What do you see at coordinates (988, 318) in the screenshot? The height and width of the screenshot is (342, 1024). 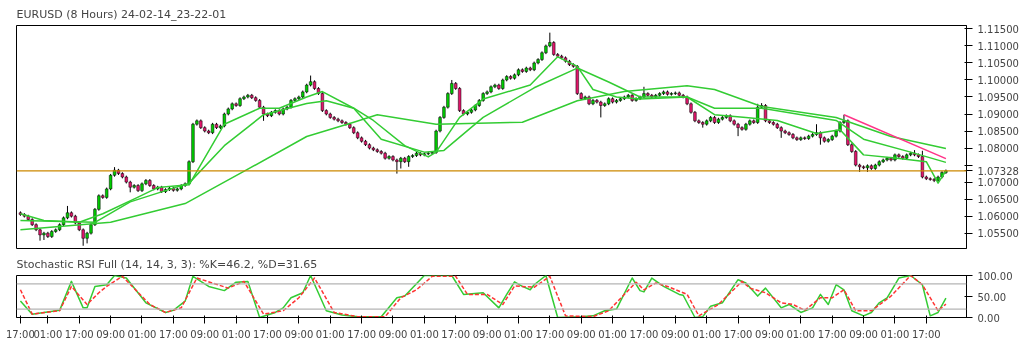 I see `y-tick-label: 0.00` at bounding box center [988, 318].